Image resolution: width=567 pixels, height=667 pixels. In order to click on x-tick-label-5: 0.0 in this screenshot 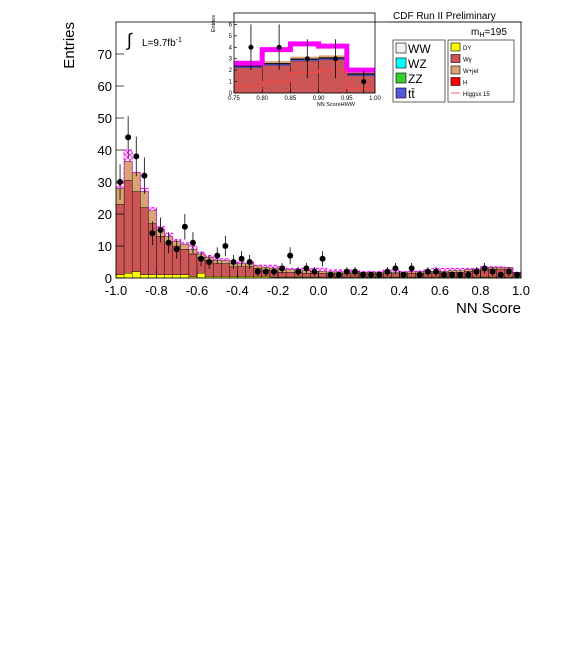, I will do `click(318, 290)`.